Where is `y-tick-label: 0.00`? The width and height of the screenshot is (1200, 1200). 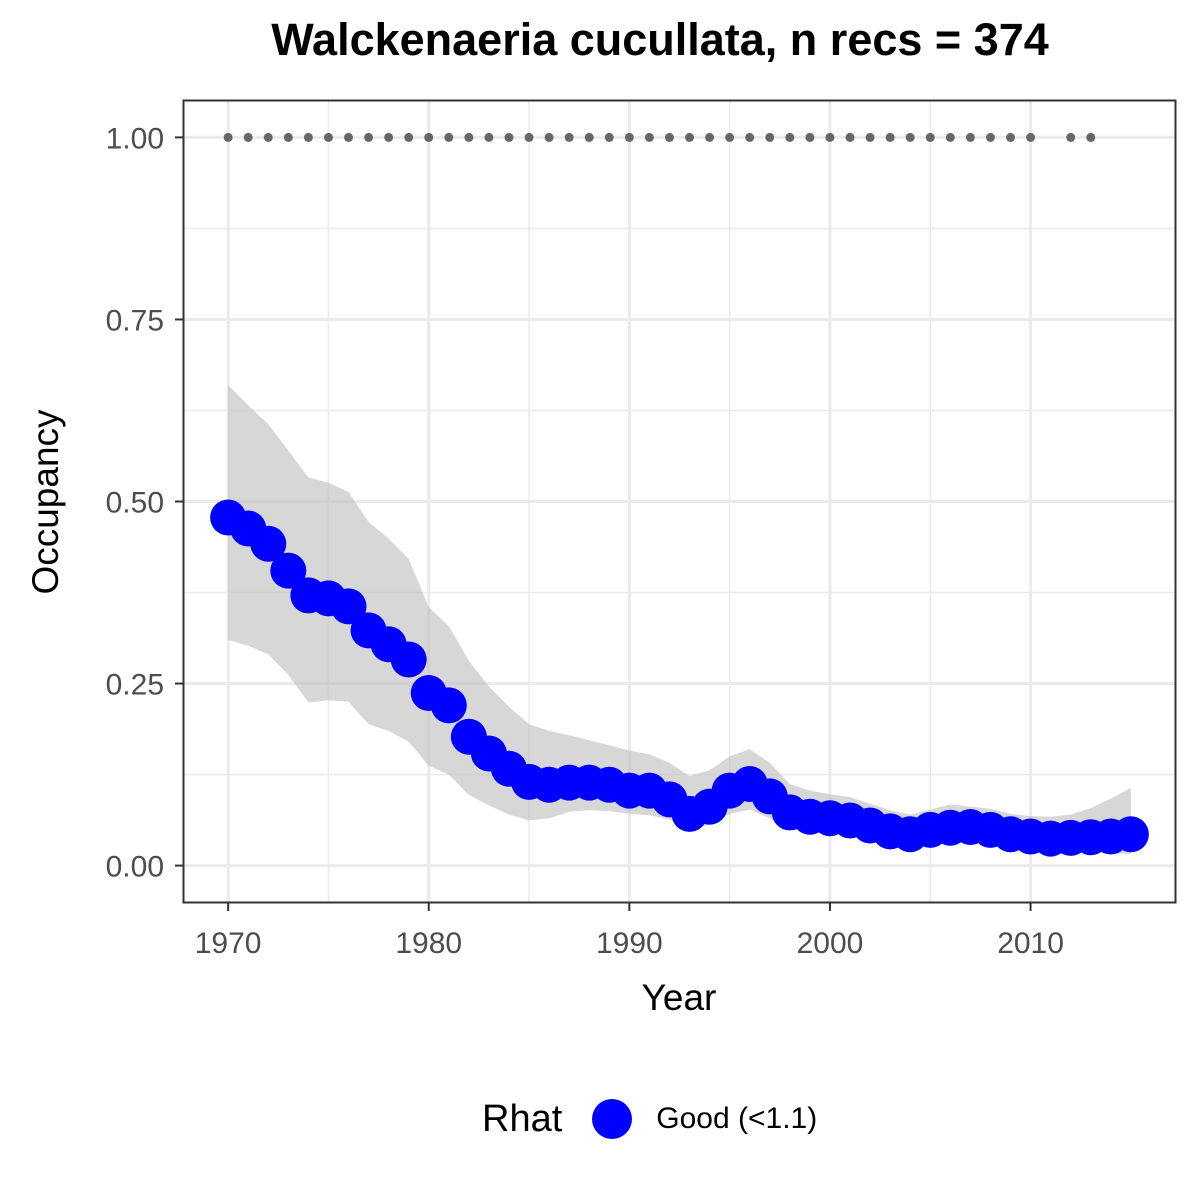
y-tick-label: 0.00 is located at coordinates (135, 867).